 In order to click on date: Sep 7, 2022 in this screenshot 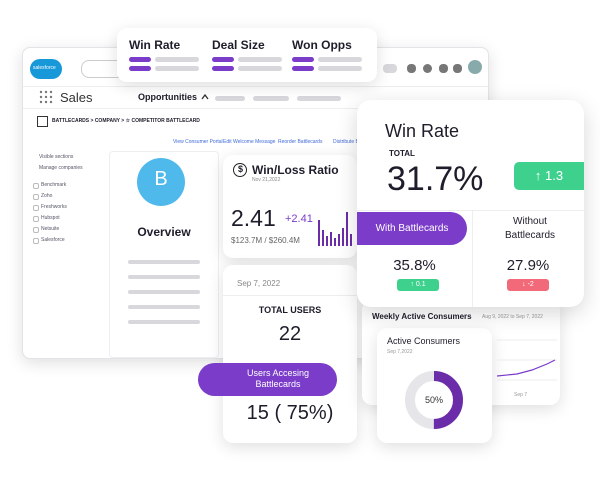, I will do `click(259, 283)`.